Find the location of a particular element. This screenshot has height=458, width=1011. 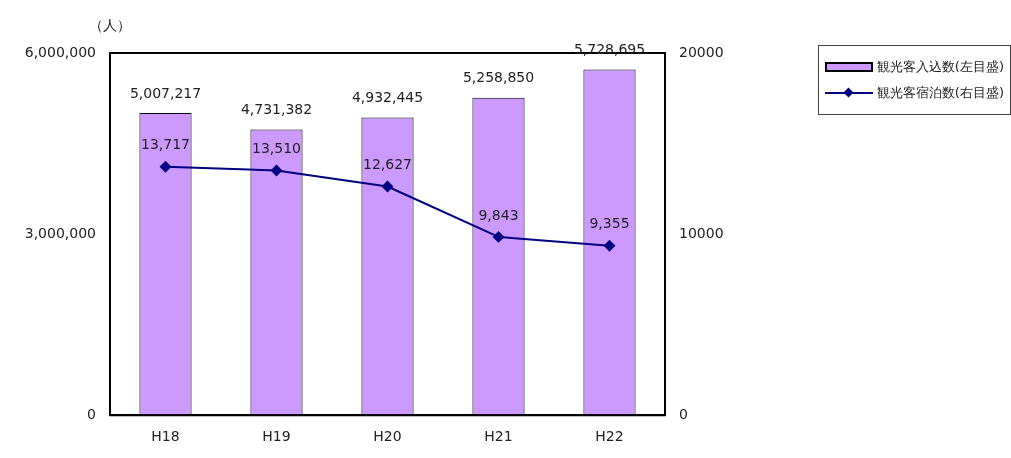

y2-tick-label: 20000 is located at coordinates (701, 51).